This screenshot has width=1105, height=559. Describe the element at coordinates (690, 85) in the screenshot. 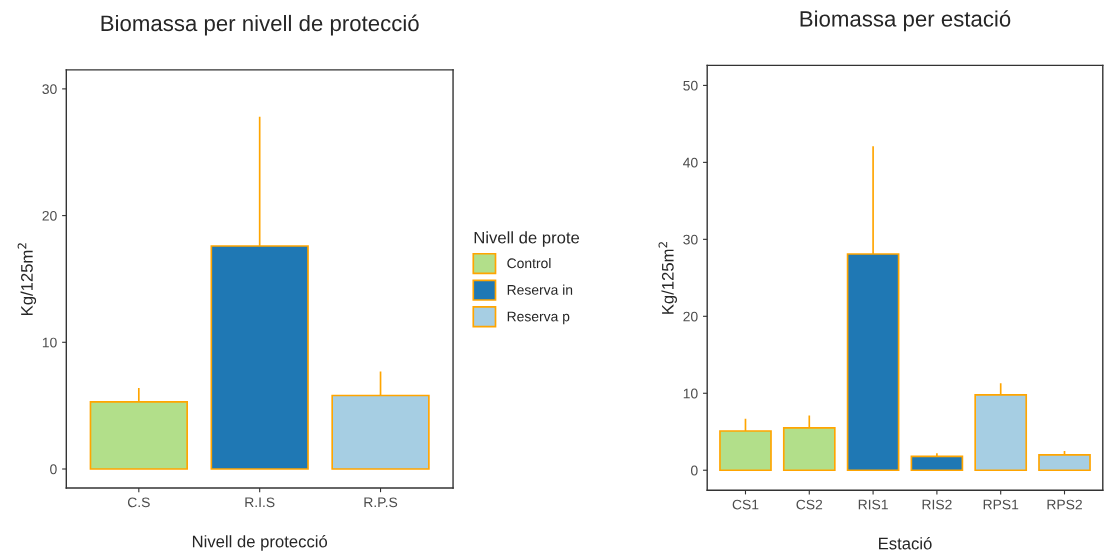

I see `y-tick-label: 50` at that location.